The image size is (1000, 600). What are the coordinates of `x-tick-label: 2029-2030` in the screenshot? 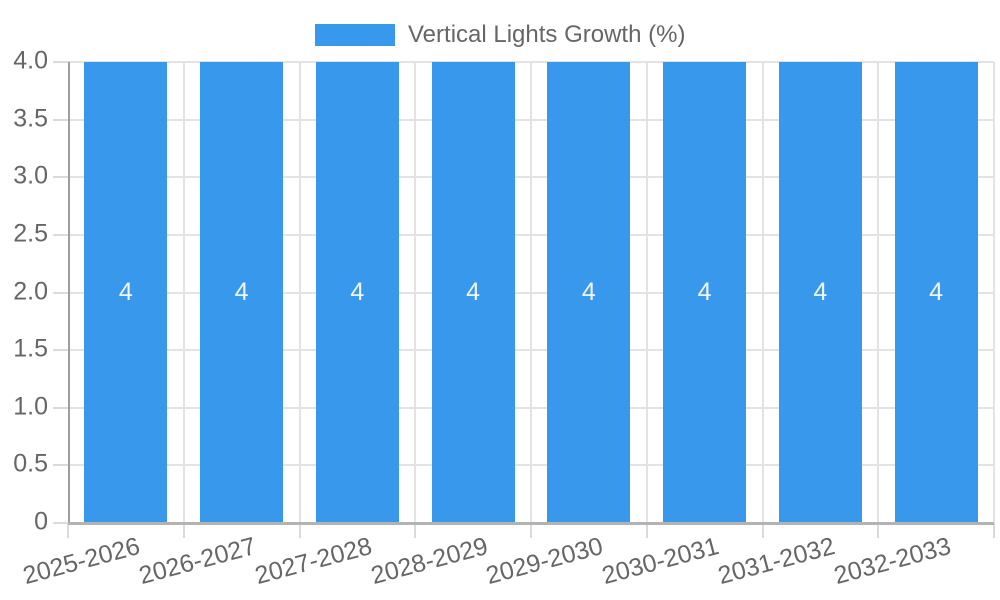 It's located at (545, 561).